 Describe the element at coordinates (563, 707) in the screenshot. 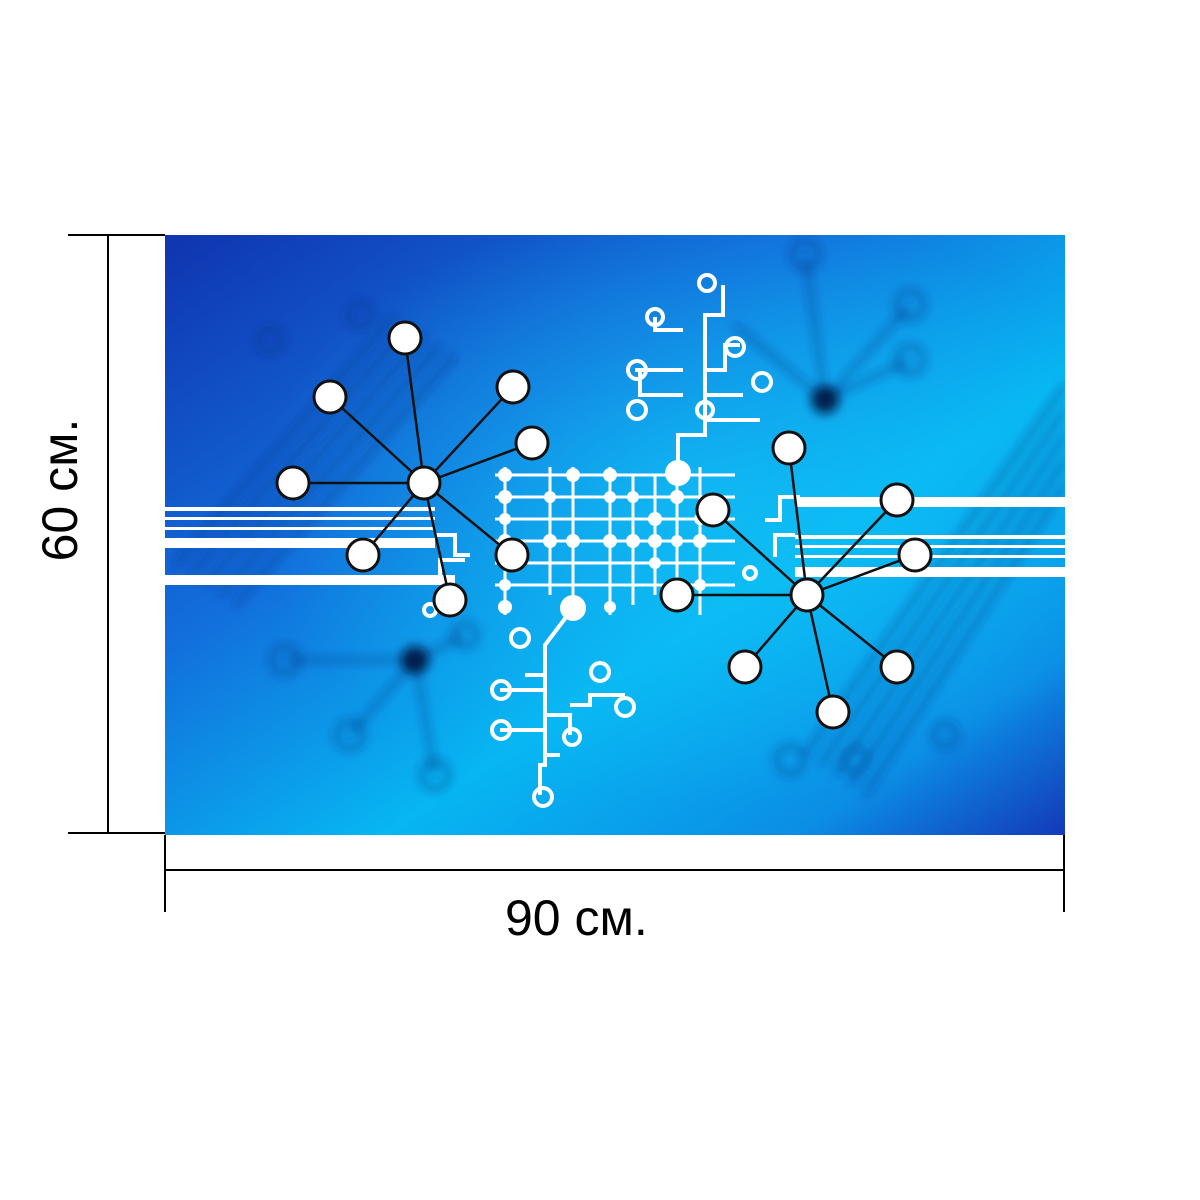

I see `lower-circuit-tree` at that location.